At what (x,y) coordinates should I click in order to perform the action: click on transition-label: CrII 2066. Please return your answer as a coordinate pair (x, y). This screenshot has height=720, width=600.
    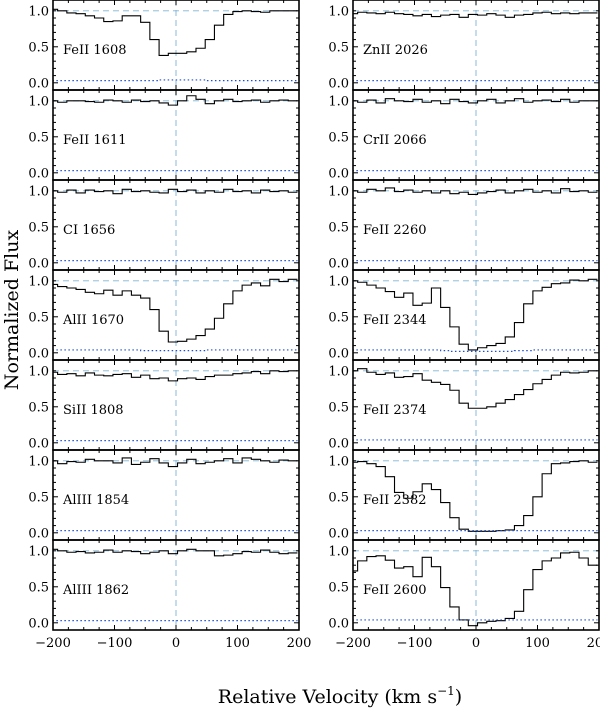
    Looking at the image, I should click on (395, 140).